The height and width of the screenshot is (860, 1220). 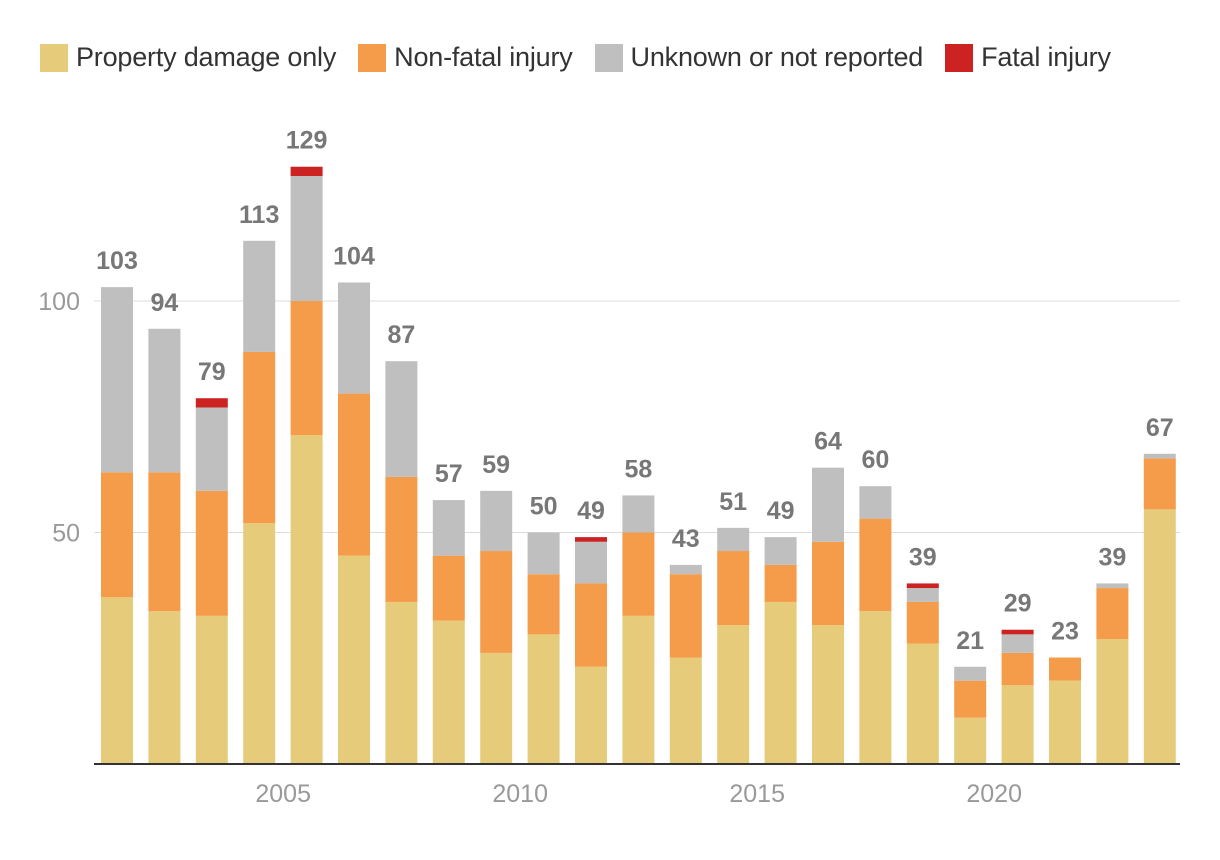 I want to click on total-label-2018: 60, so click(x=875, y=460).